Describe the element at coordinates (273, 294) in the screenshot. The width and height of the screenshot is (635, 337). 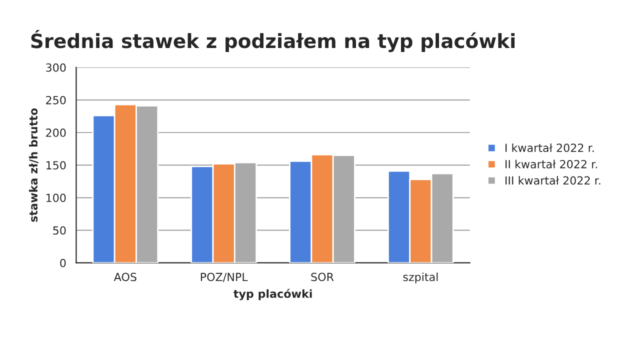
I see `x-axis-title: typ placówki` at that location.